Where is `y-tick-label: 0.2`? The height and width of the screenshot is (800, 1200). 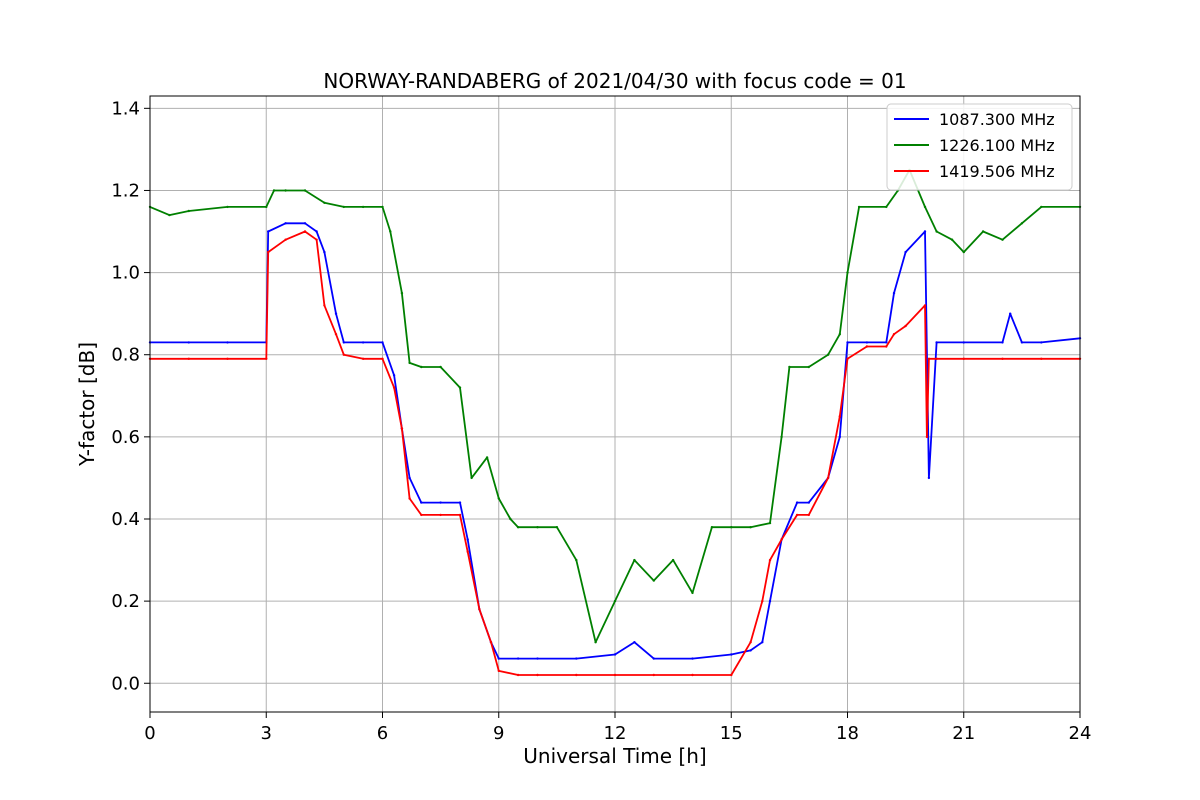
y-tick-label: 0.2 is located at coordinates (125, 601).